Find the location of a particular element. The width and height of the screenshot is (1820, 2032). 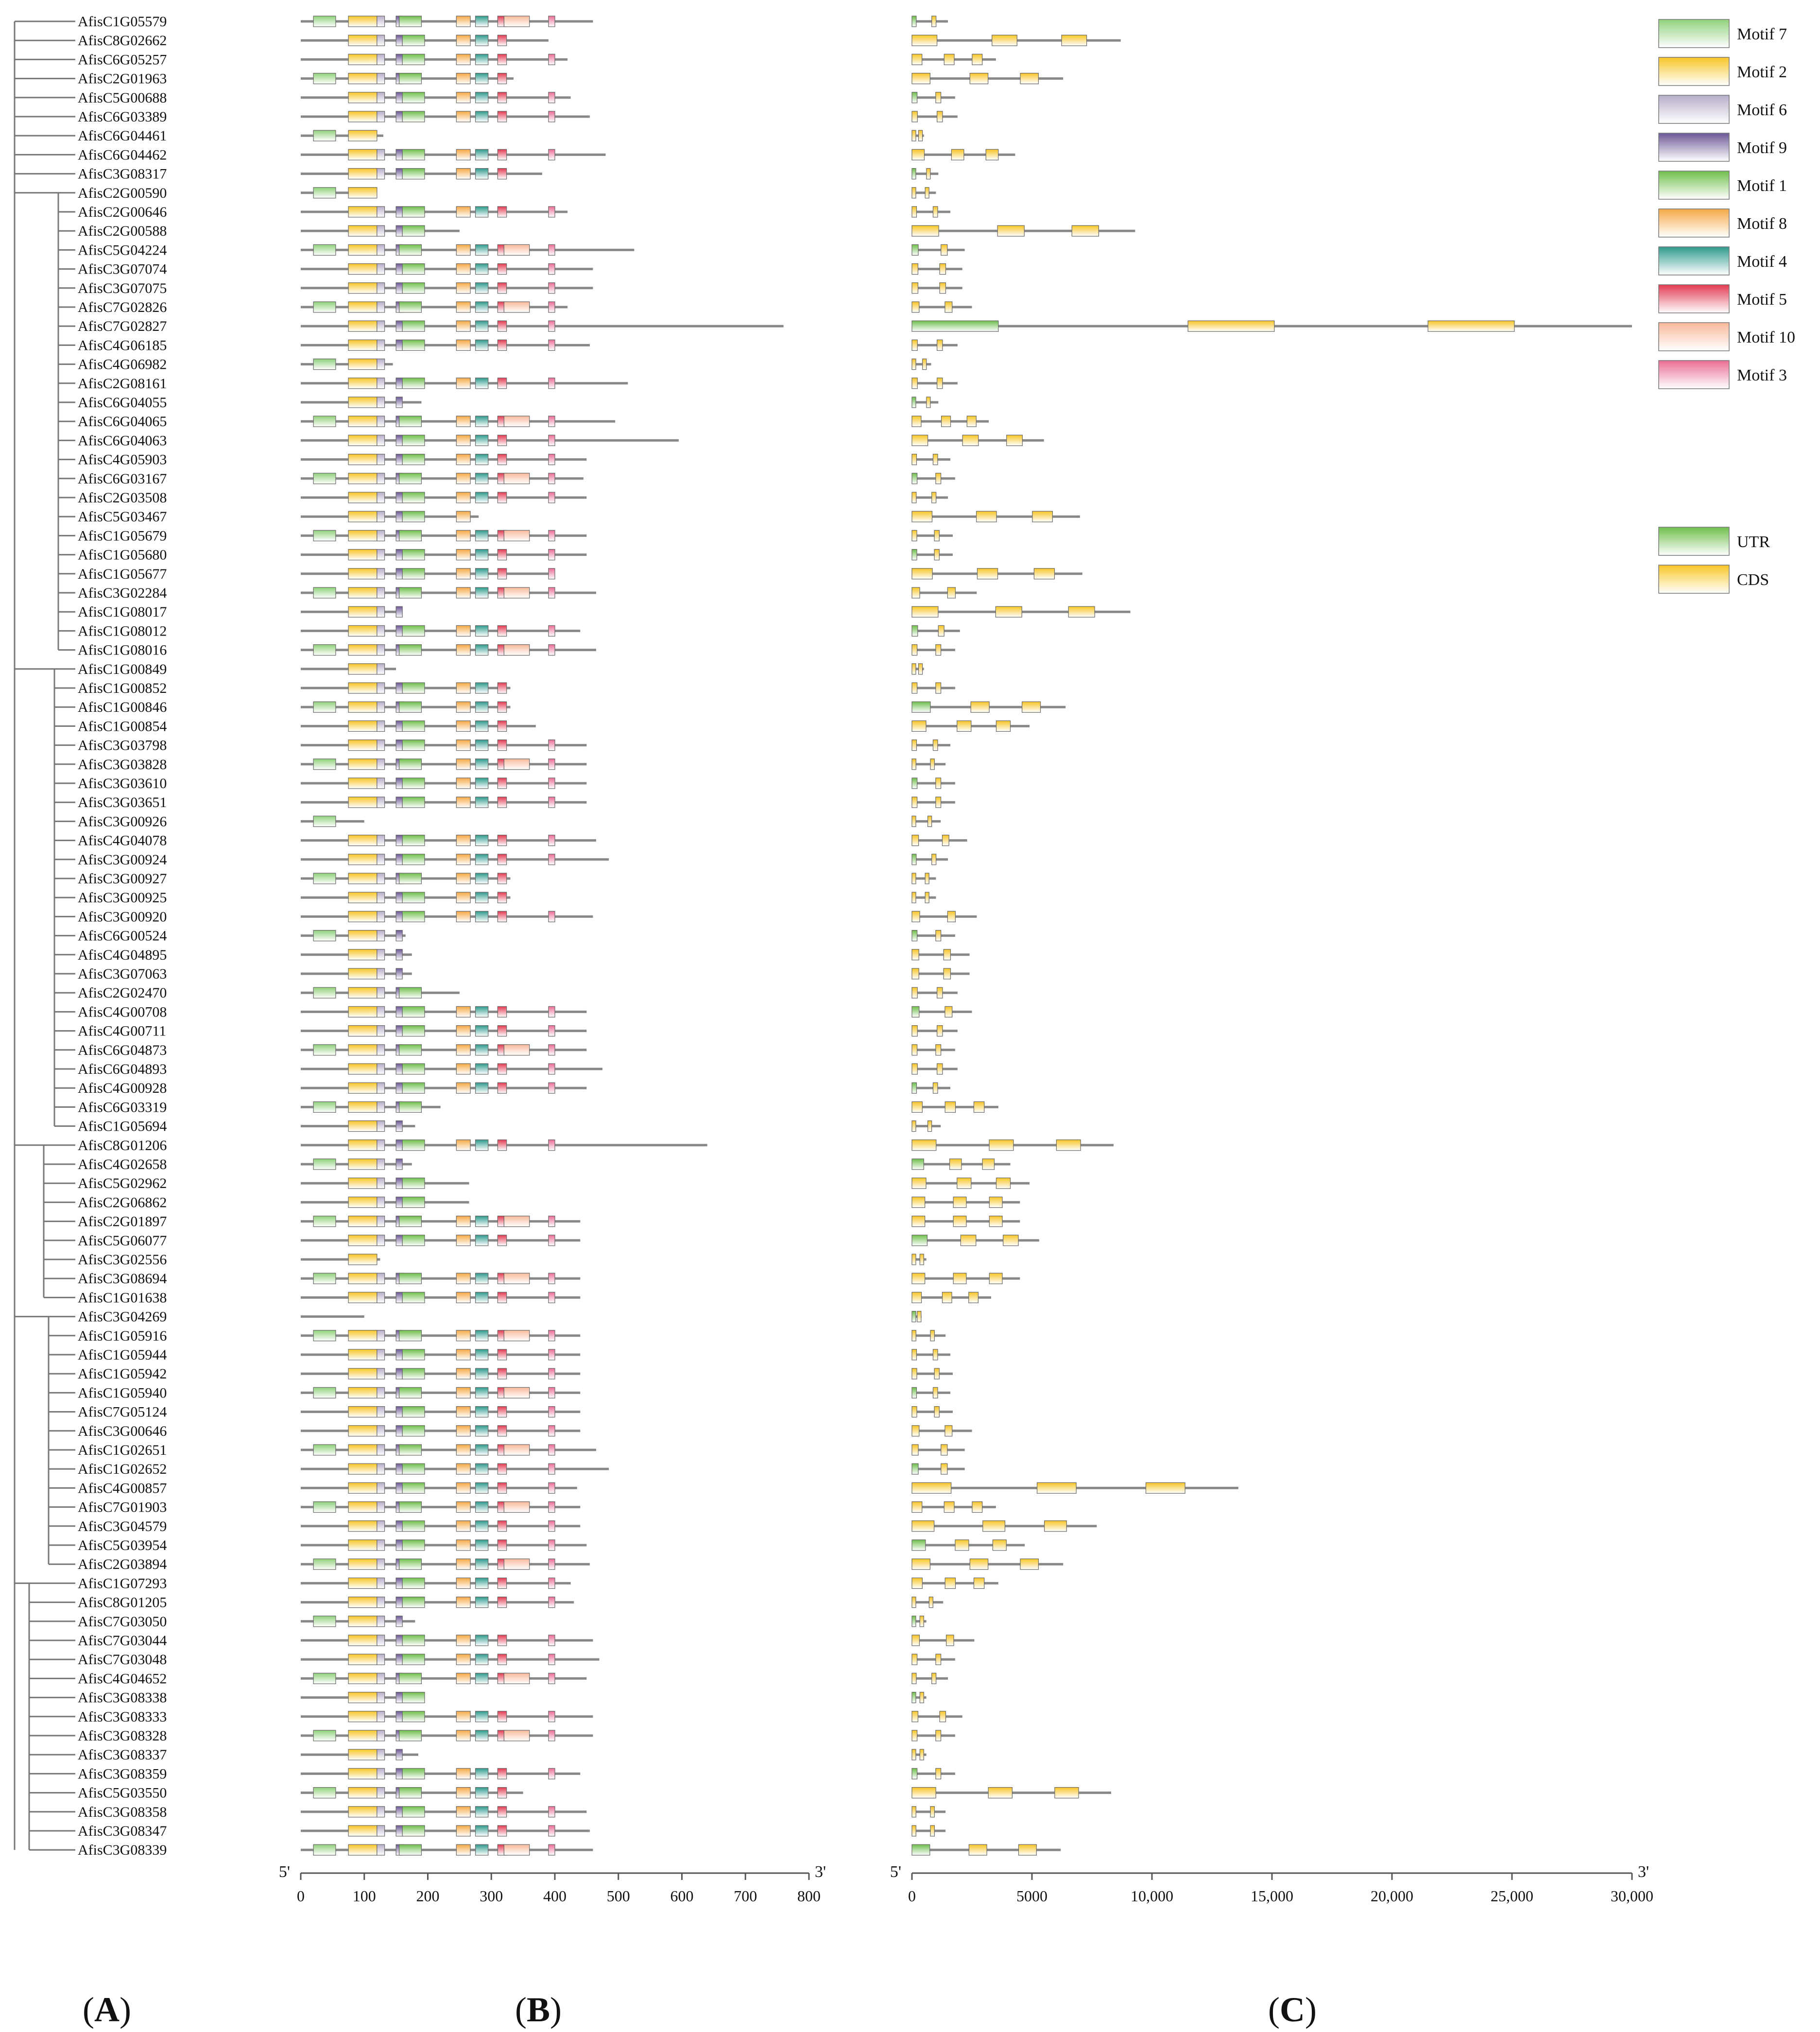

gene-label: AfisC3G02556 is located at coordinates (122, 1260).